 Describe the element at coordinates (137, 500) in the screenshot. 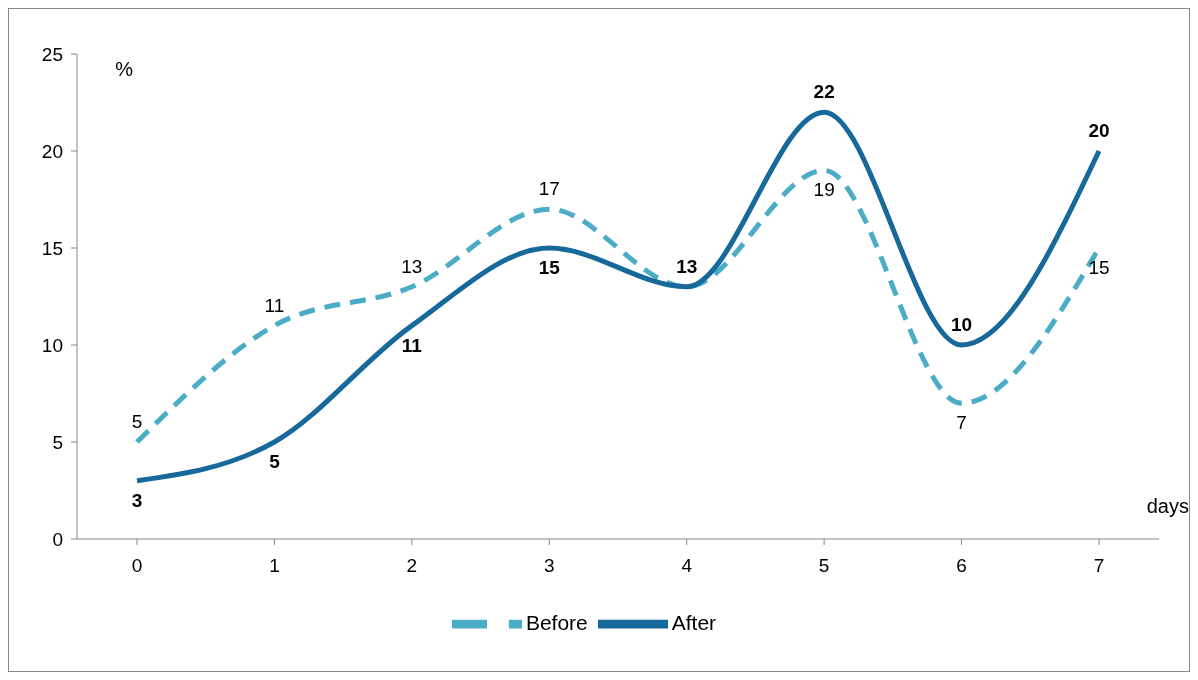

I see `data-label: 3` at that location.